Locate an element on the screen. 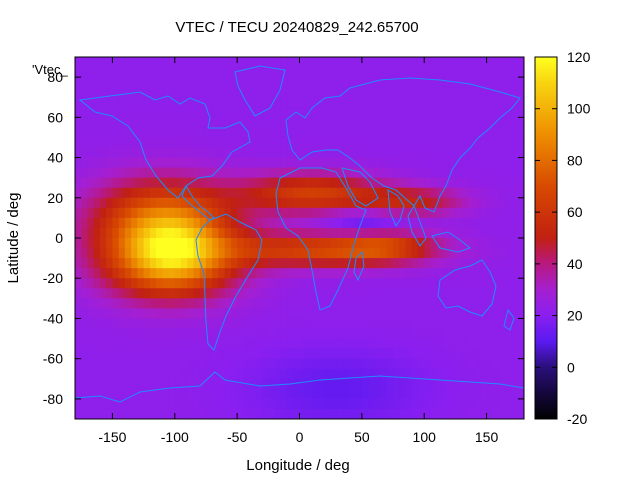  coastline-madagascar is located at coordinates (359, 266).